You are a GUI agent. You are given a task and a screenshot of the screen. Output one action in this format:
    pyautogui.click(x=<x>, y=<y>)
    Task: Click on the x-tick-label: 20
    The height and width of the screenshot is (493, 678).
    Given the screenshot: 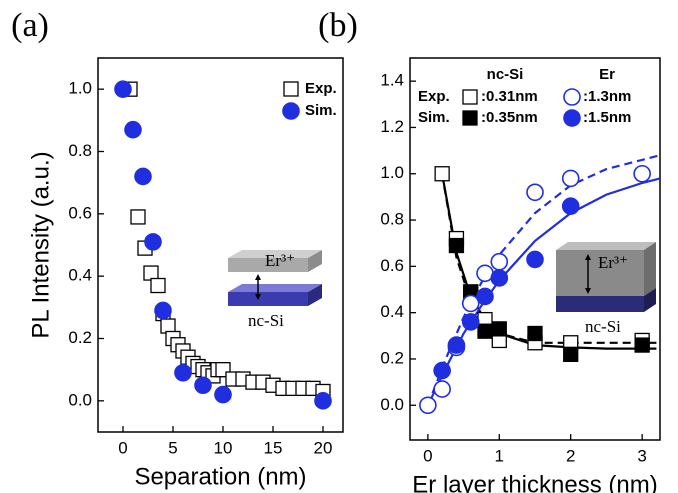 What is the action you would take?
    pyautogui.click(x=323, y=447)
    